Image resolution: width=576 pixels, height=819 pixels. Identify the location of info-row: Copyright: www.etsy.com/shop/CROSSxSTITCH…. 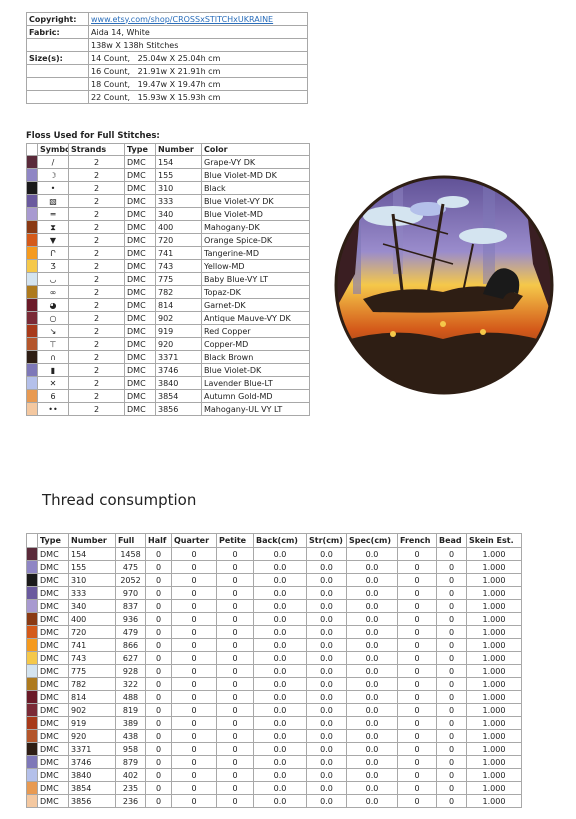
(167, 19).